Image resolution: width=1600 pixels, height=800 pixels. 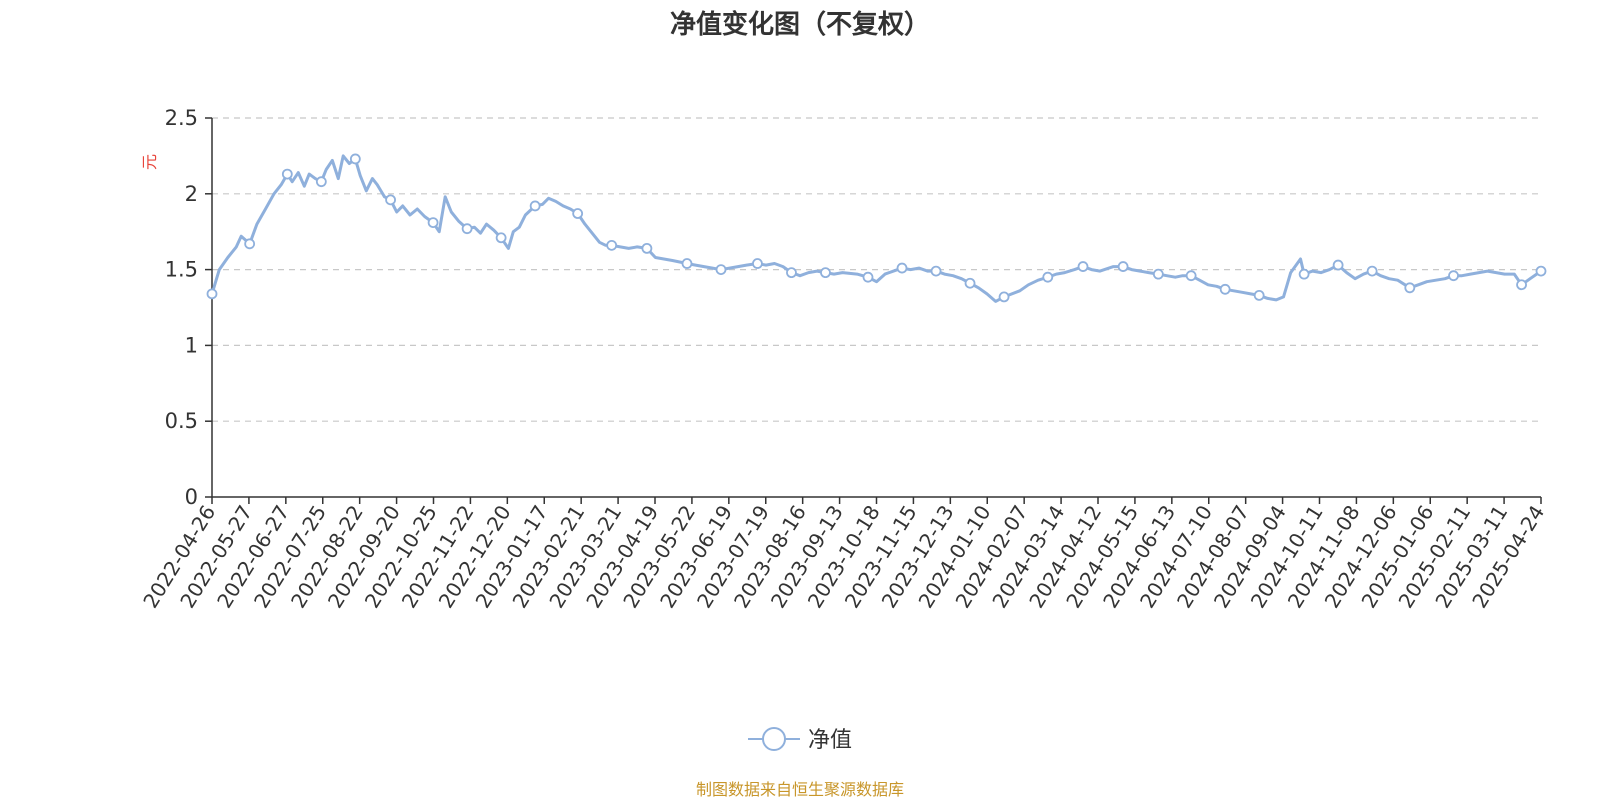 What do you see at coordinates (830, 740) in the screenshot?
I see `legend-label: 净值` at bounding box center [830, 740].